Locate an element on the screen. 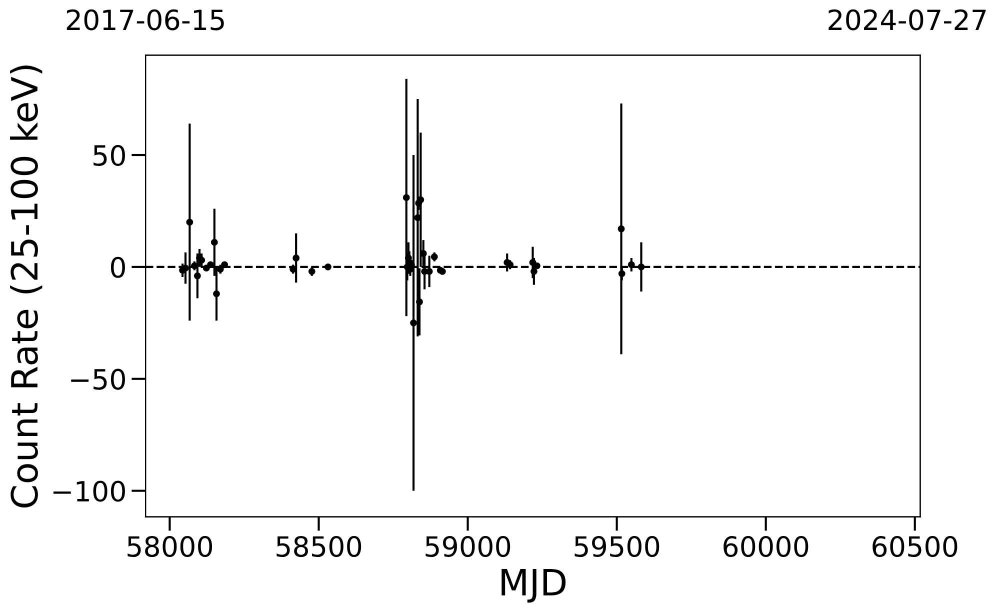 The height and width of the screenshot is (613, 997). x-axis-title: MJD is located at coordinates (534, 586).